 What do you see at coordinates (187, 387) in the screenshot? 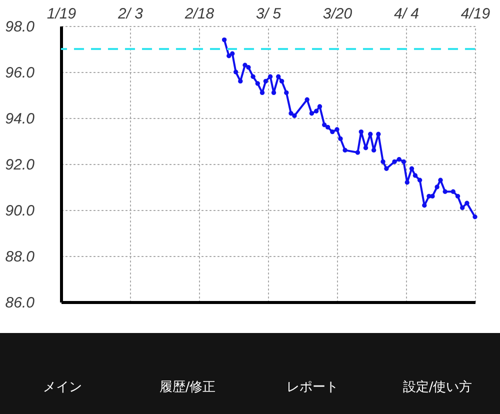
I see `text: 履歴/修正` at bounding box center [187, 387].